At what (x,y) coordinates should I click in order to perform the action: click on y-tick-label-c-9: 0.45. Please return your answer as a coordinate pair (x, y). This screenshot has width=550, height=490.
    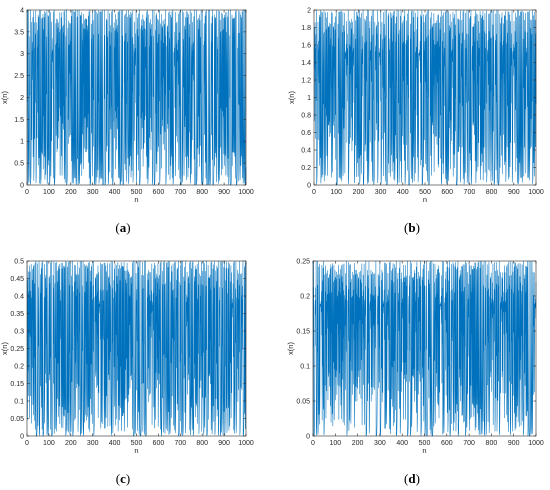
    Looking at the image, I should click on (17, 279).